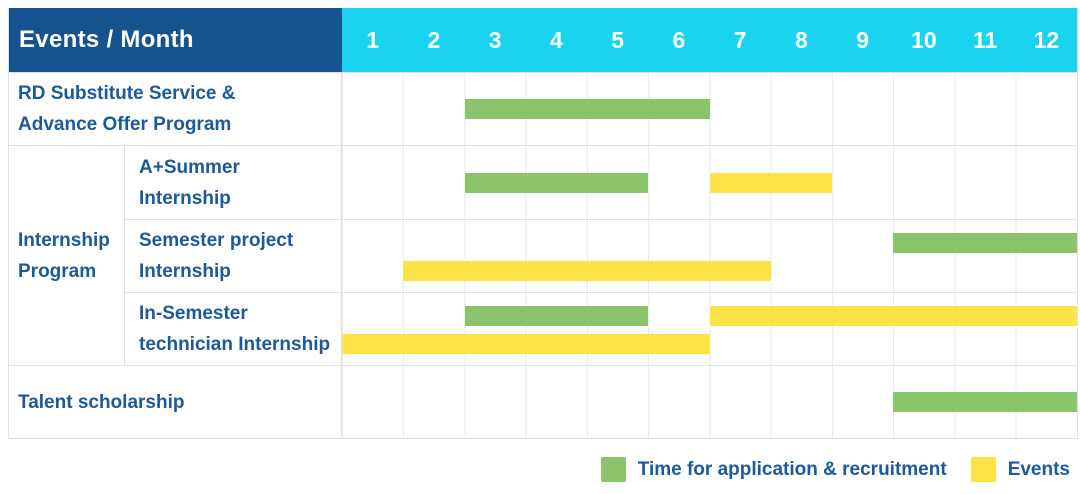  Describe the element at coordinates (801, 39) in the screenshot. I see `month-header-cell: 8` at that location.